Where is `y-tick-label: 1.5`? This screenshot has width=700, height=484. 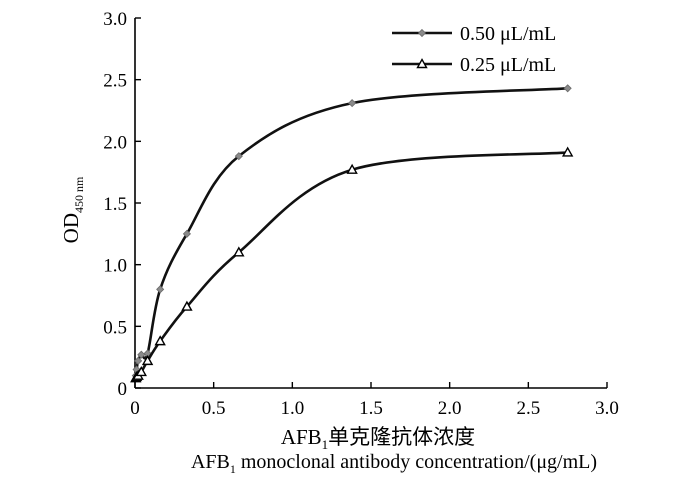 y-tick-label: 1.5 is located at coordinates (115, 204).